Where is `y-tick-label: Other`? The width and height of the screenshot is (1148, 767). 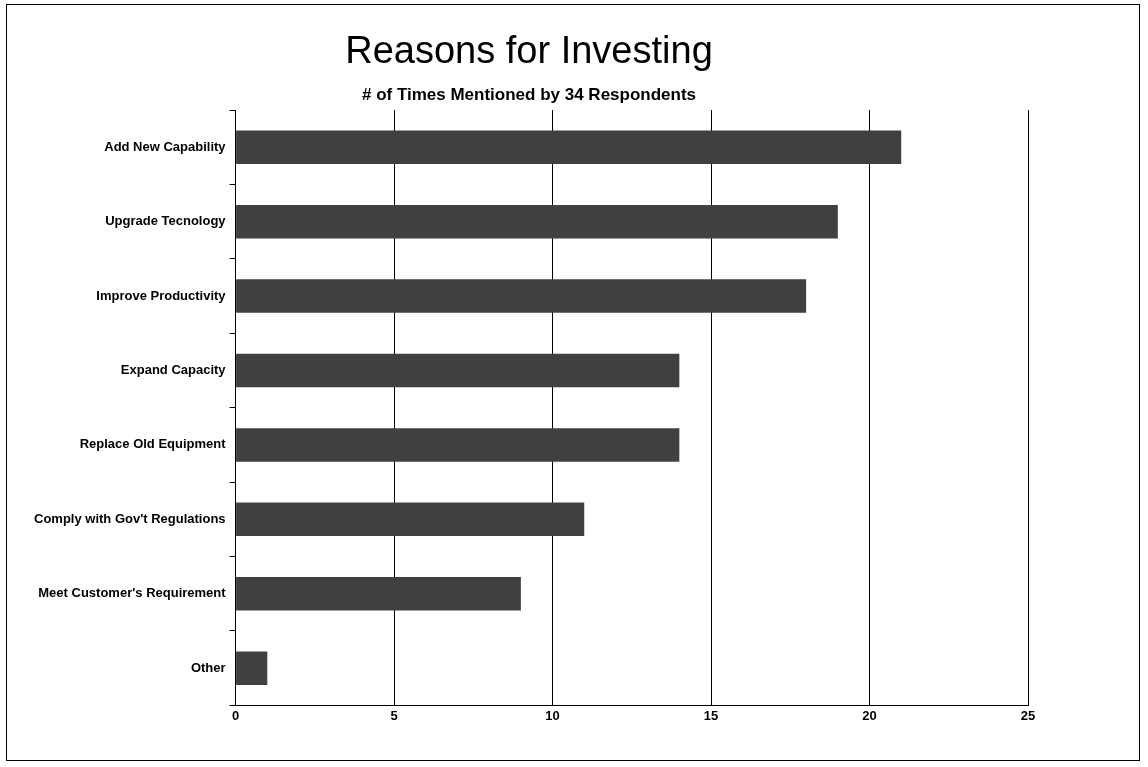 y-tick-label: Other is located at coordinates (208, 667).